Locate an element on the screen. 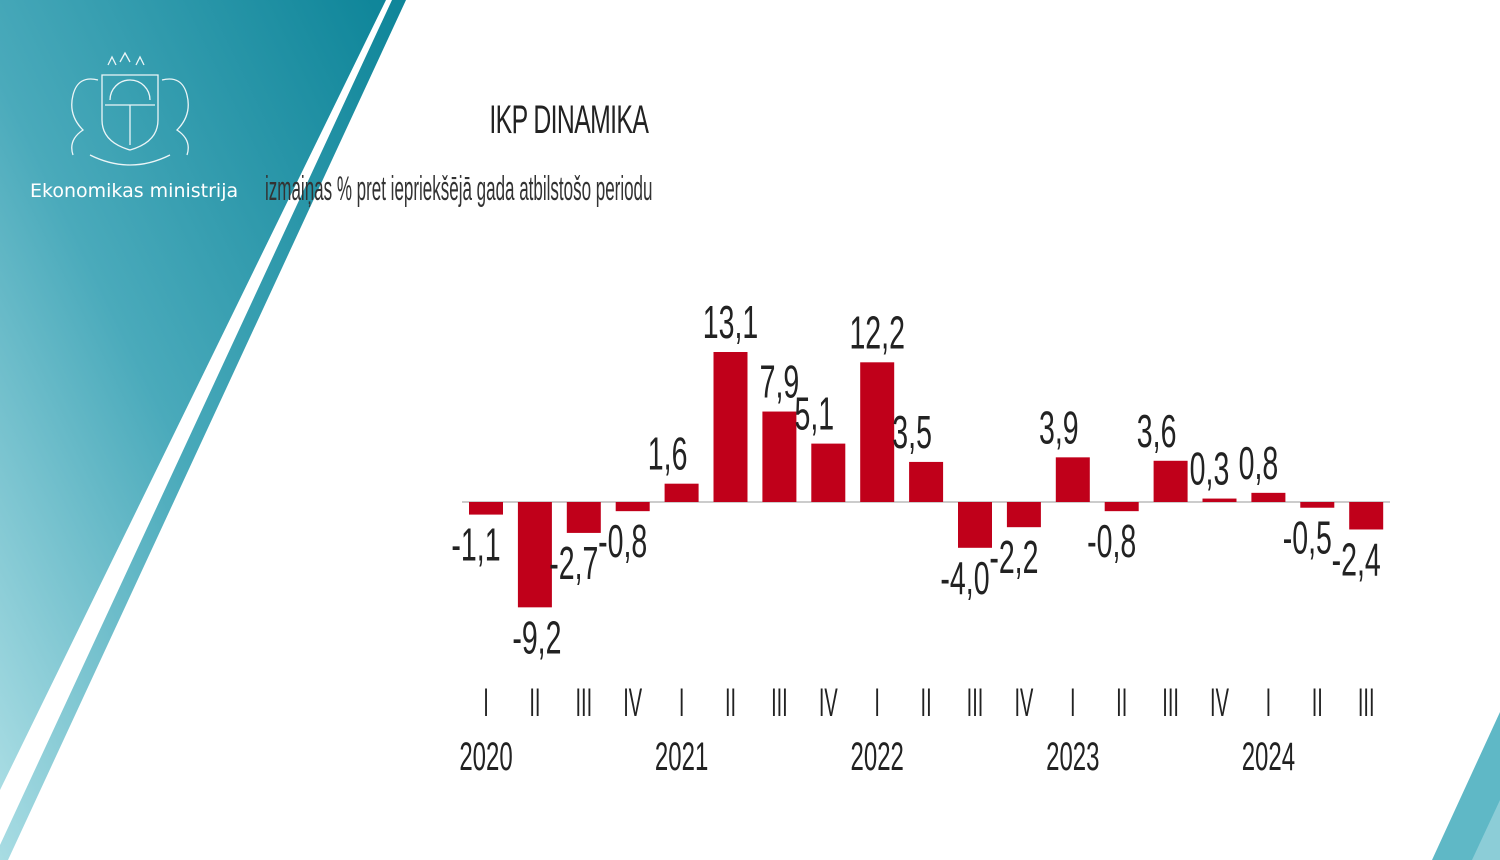  value-label: 12,2 is located at coordinates (877, 333).